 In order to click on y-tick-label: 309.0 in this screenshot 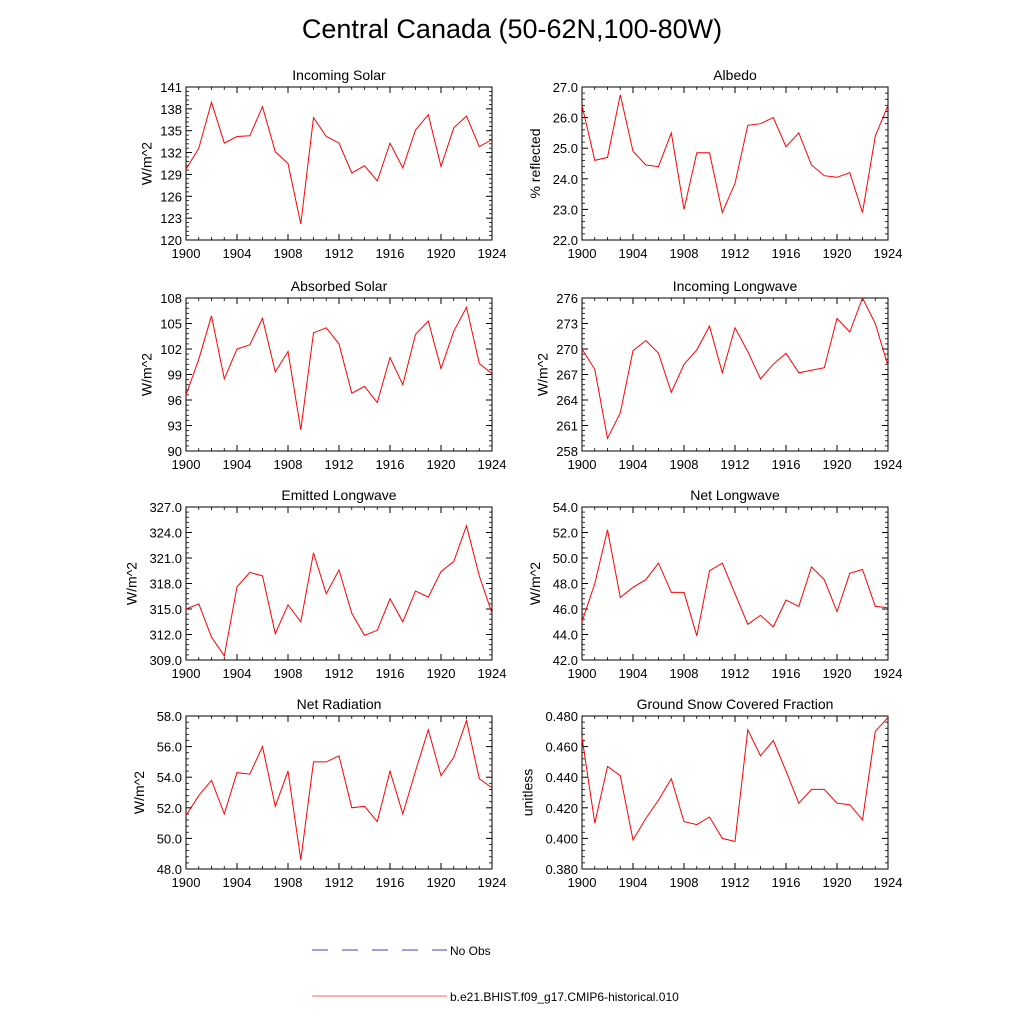, I will do `click(165, 660)`.